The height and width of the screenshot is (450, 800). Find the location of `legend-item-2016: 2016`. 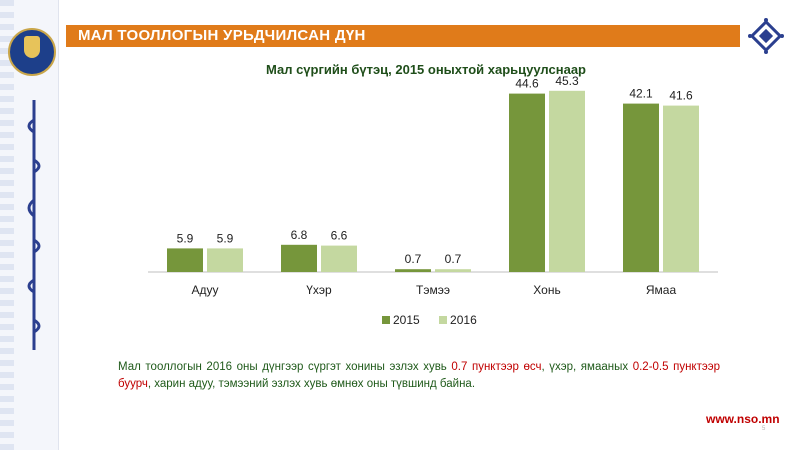

legend-item-2016: 2016 is located at coordinates (458, 320).